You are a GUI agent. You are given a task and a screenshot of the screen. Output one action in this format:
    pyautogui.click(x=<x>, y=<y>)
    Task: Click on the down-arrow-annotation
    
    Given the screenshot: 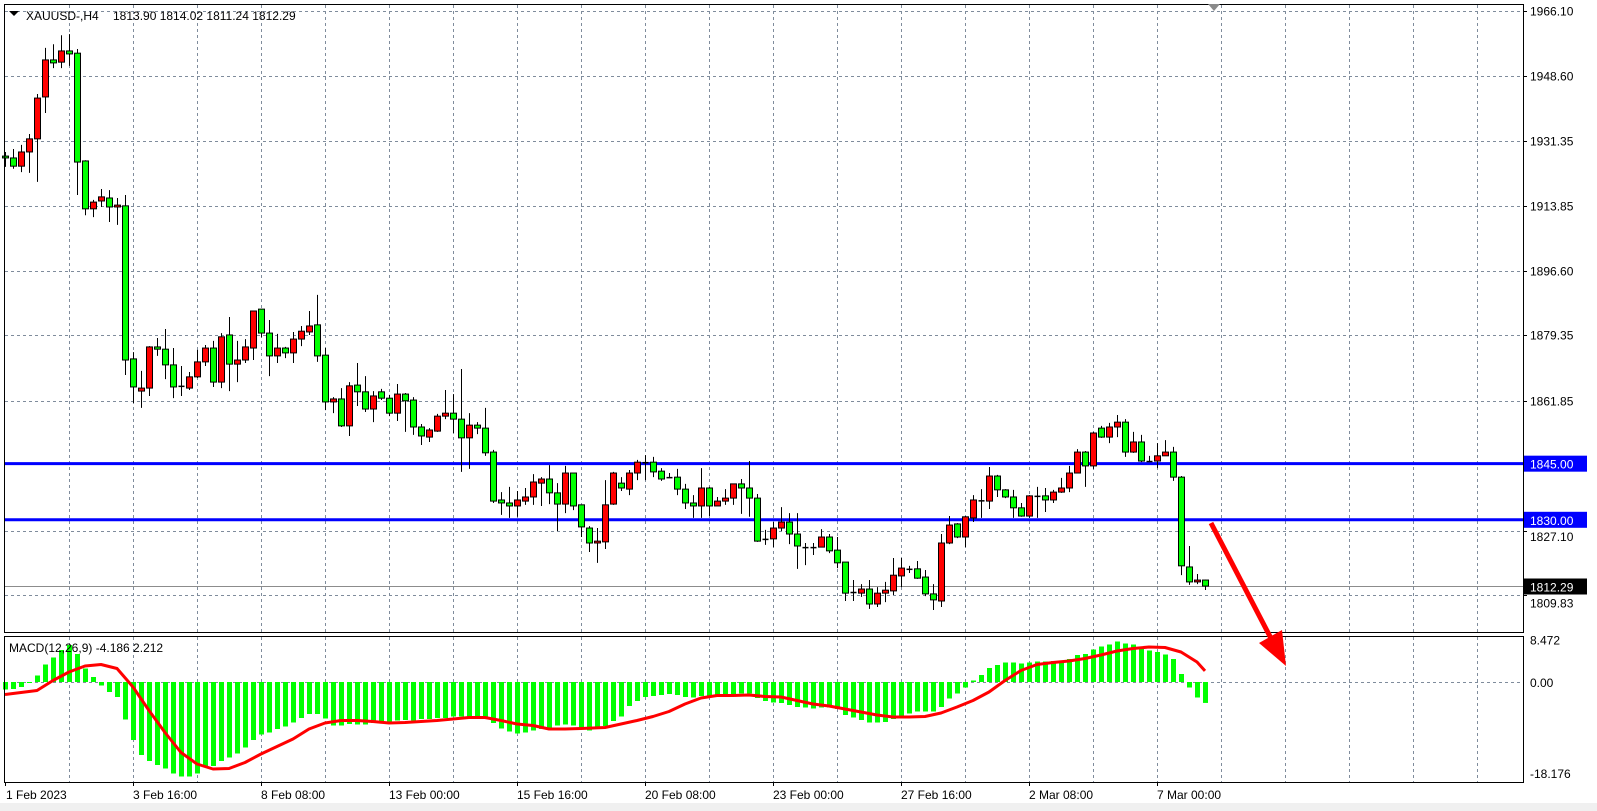 What is the action you would take?
    pyautogui.click(x=1247, y=593)
    